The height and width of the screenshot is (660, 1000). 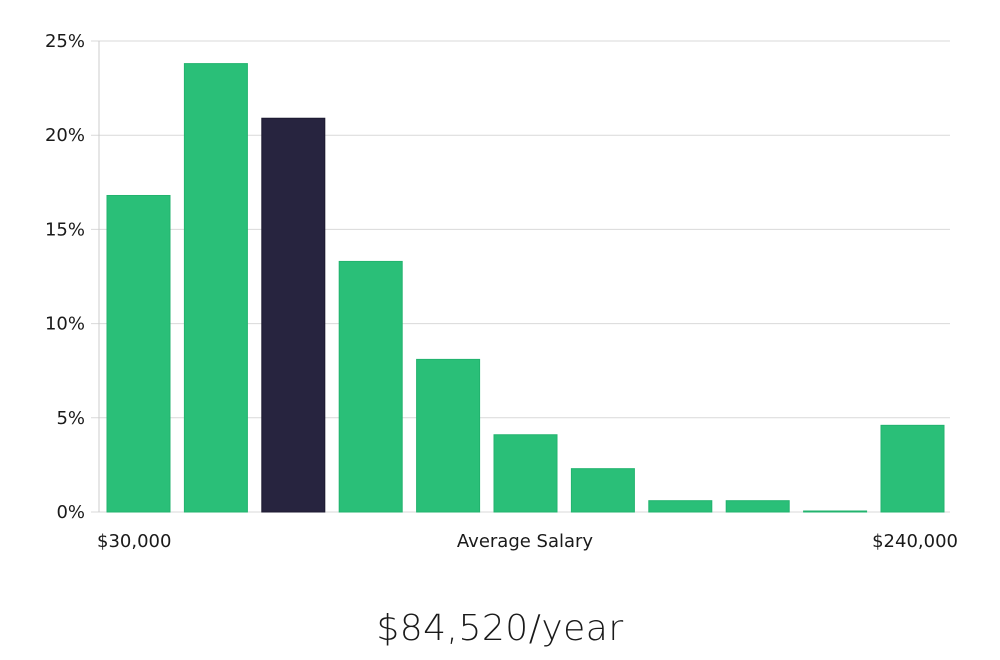 What do you see at coordinates (65, 229) in the screenshot?
I see `y-tick-label: 15%` at bounding box center [65, 229].